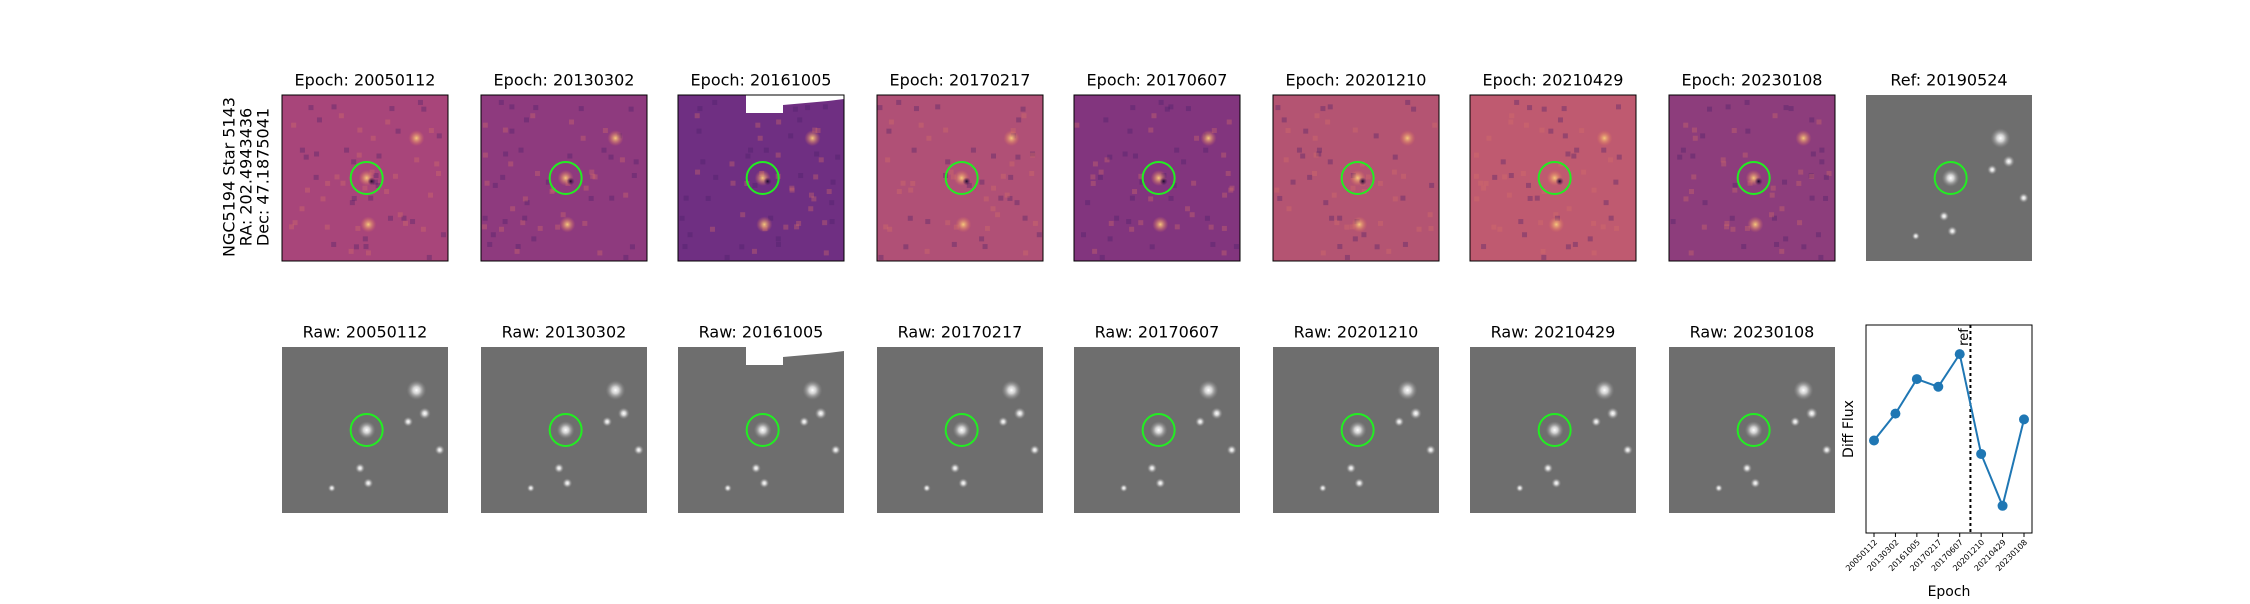  I want to click on x-axis-label: Epoch, so click(1949, 592).